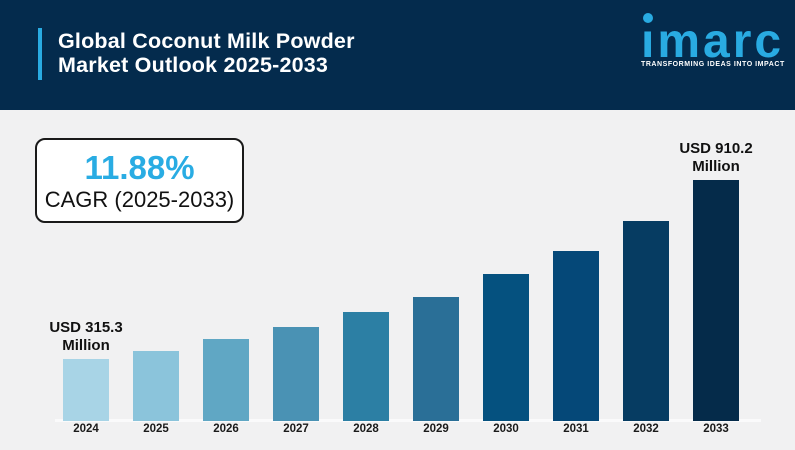 This screenshot has height=450, width=795. Describe the element at coordinates (646, 429) in the screenshot. I see `x-axis-label: 2032` at that location.